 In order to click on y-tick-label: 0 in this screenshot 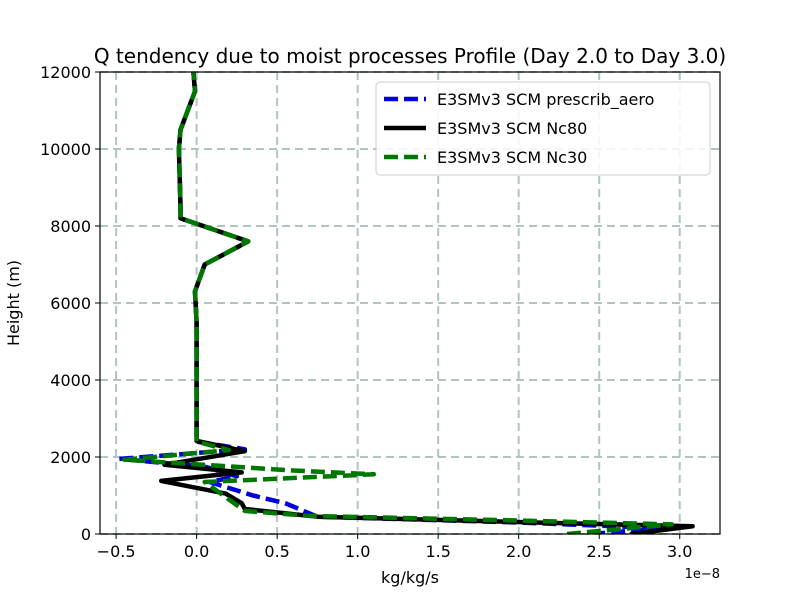, I will do `click(86, 534)`.